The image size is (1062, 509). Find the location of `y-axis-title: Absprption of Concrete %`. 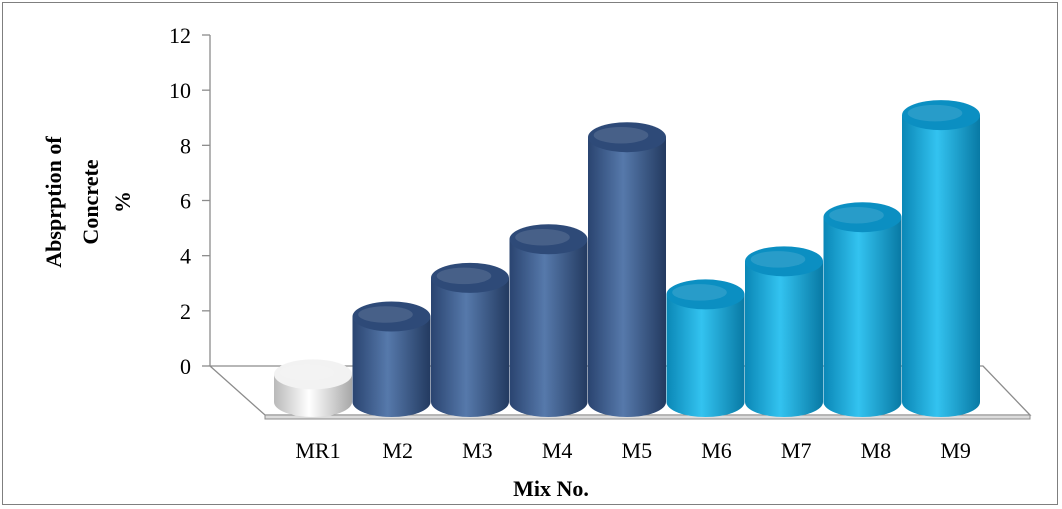

y-axis-title: Absprption of Concrete % is located at coordinates (88, 202).